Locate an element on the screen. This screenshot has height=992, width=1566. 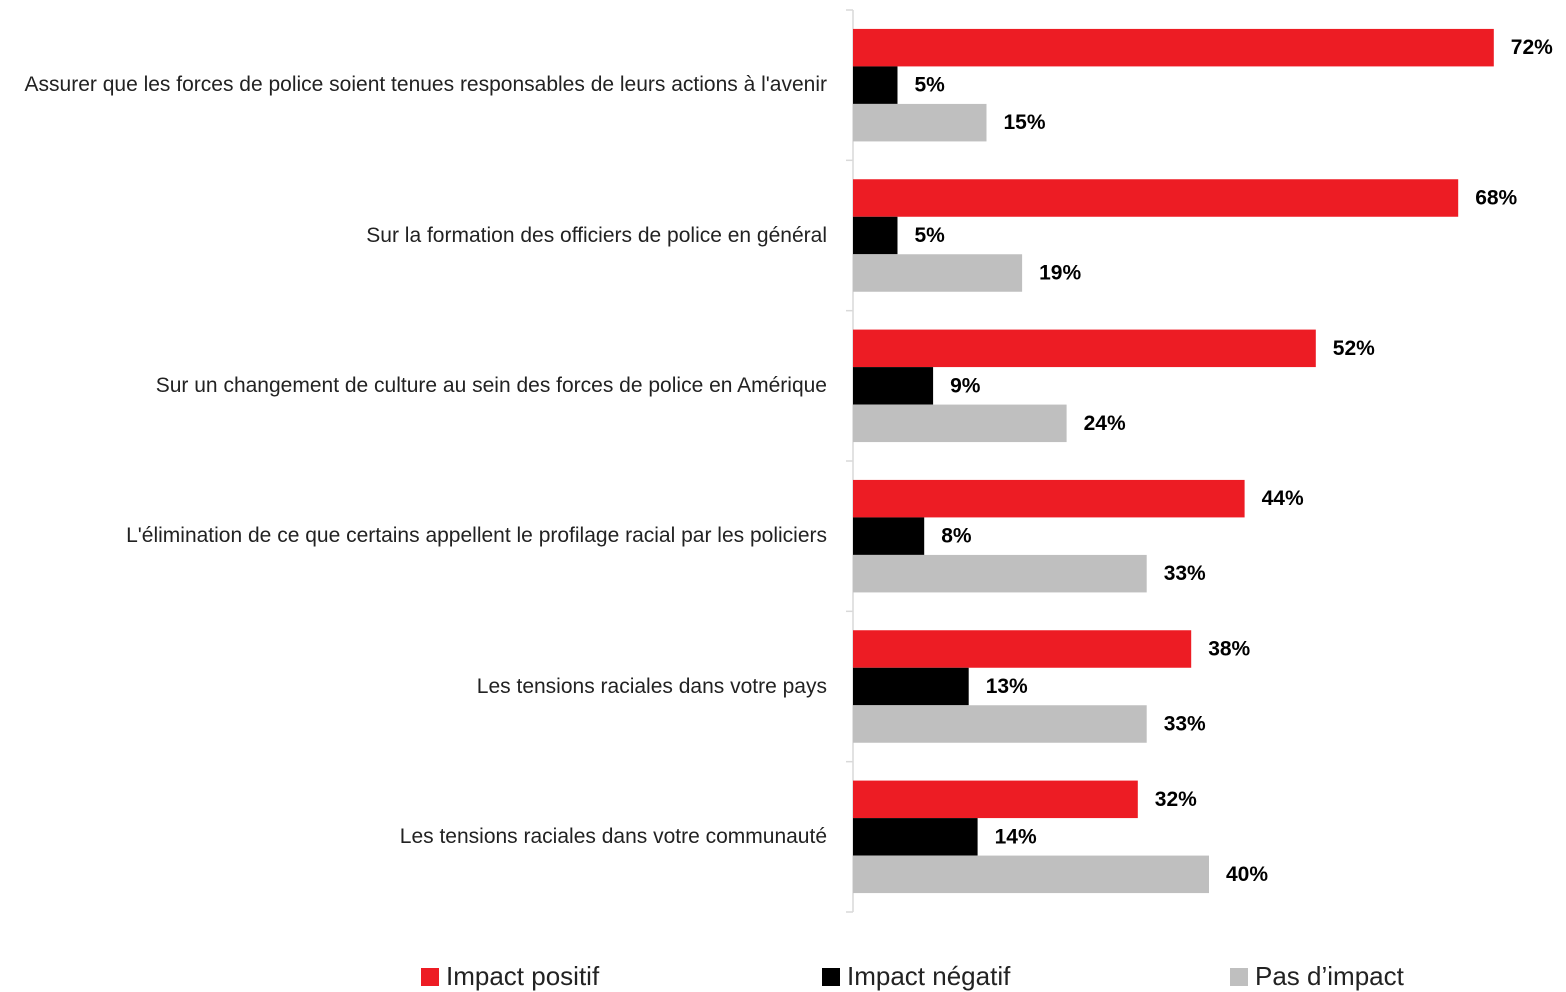
value-label: 13% is located at coordinates (1007, 686).